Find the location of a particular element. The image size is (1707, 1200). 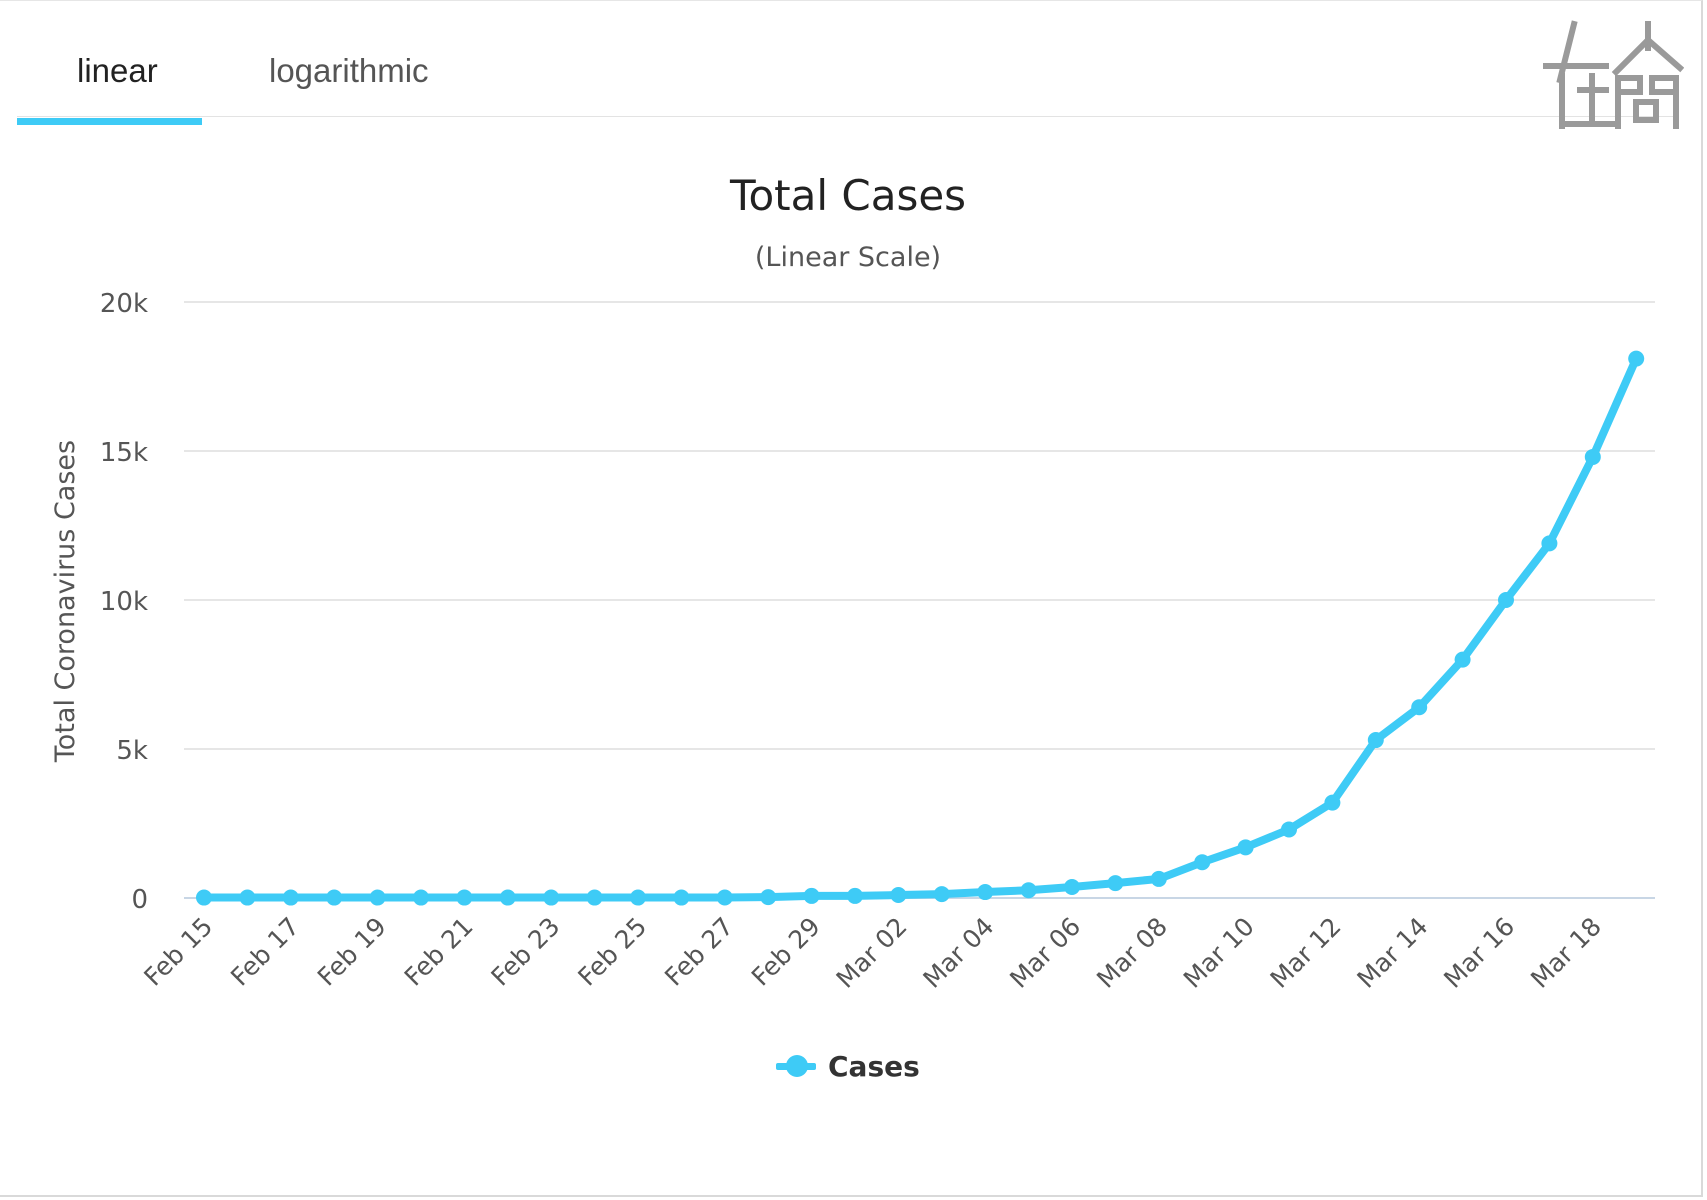

tab-logarithmic: logarithmic is located at coordinates (349, 70).